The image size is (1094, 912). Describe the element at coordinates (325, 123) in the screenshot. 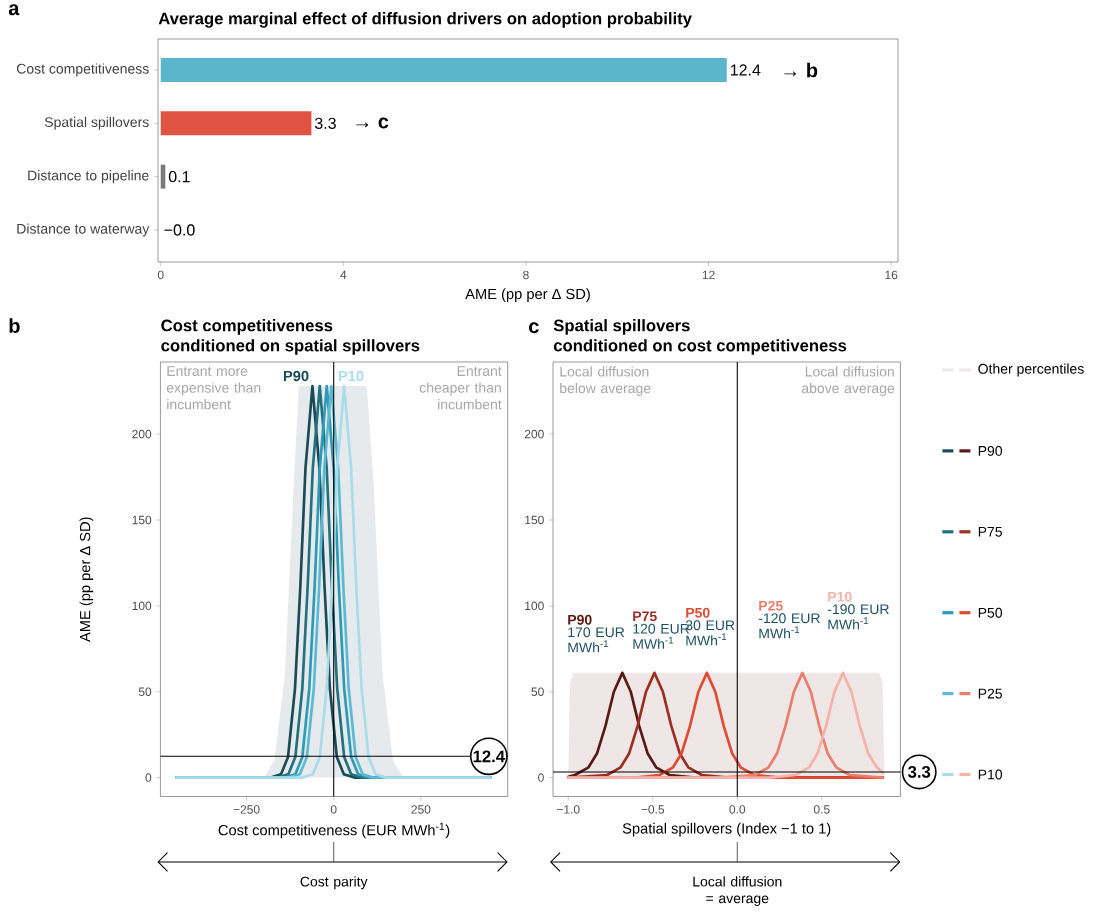

I see `data-label: 3.3` at that location.